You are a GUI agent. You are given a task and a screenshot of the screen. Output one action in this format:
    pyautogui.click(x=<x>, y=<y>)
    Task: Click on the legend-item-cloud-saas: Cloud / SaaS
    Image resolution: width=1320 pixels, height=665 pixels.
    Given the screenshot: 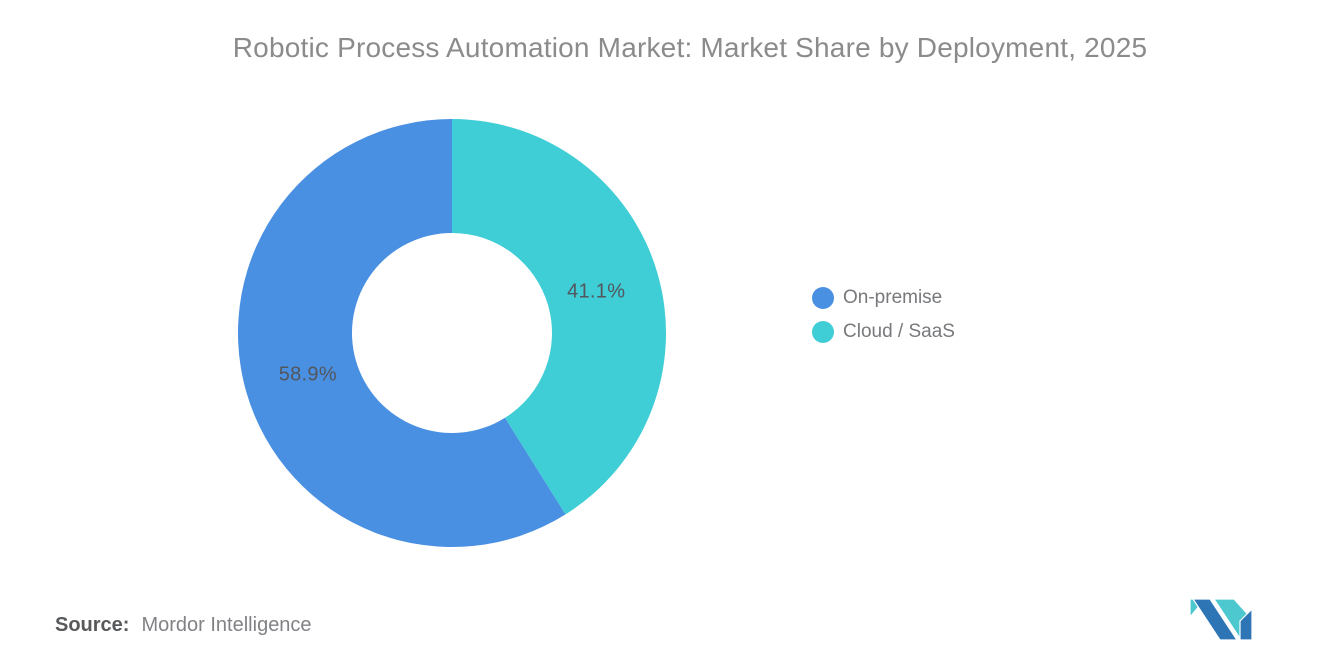 What is the action you would take?
    pyautogui.click(x=883, y=332)
    